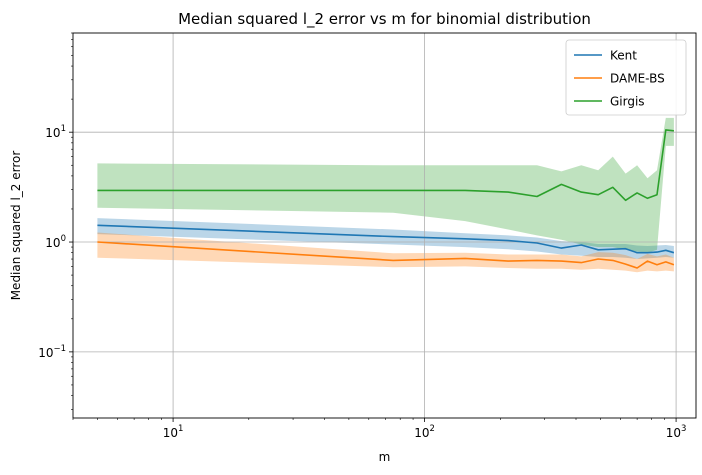 The image size is (702, 475). What do you see at coordinates (16, 226) in the screenshot?
I see `y-axis-label: Median squared l_2 error` at bounding box center [16, 226].